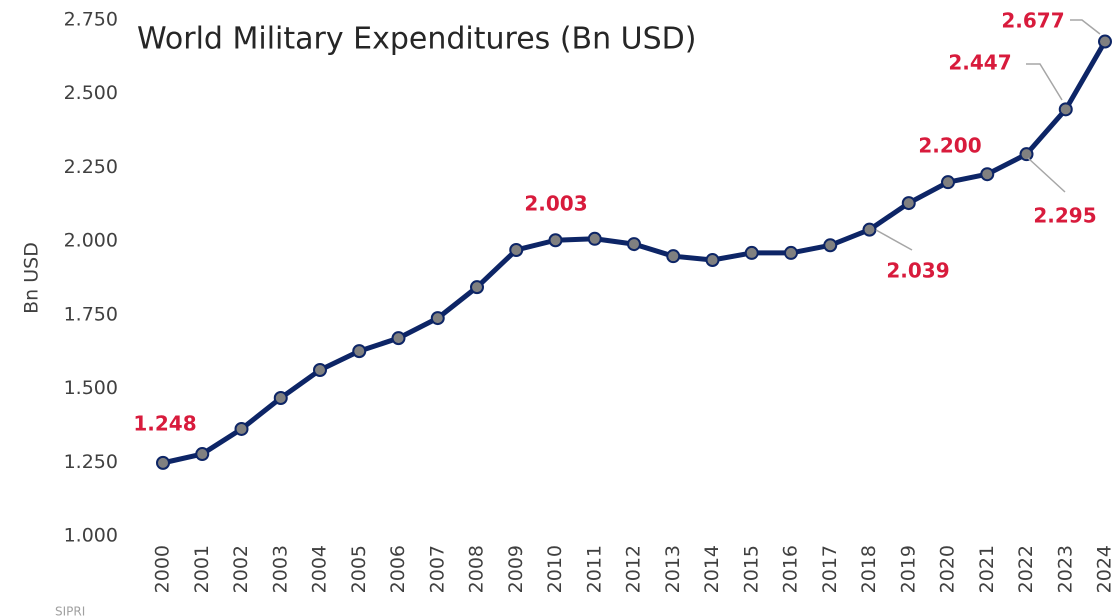 This screenshot has height=616, width=1117. Describe the element at coordinates (634, 569) in the screenshot. I see `x-tick-label: 2012` at that location.